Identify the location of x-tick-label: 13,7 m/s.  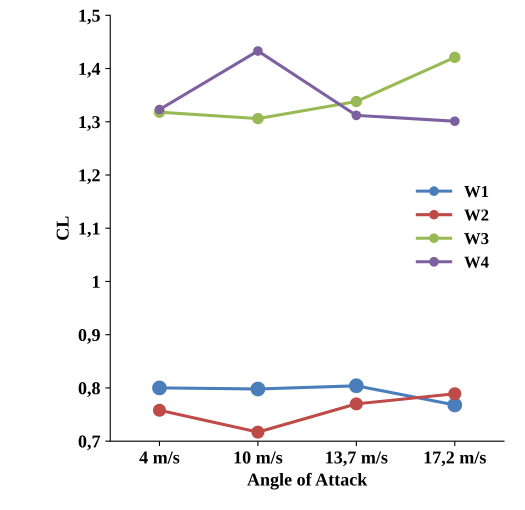
(357, 458).